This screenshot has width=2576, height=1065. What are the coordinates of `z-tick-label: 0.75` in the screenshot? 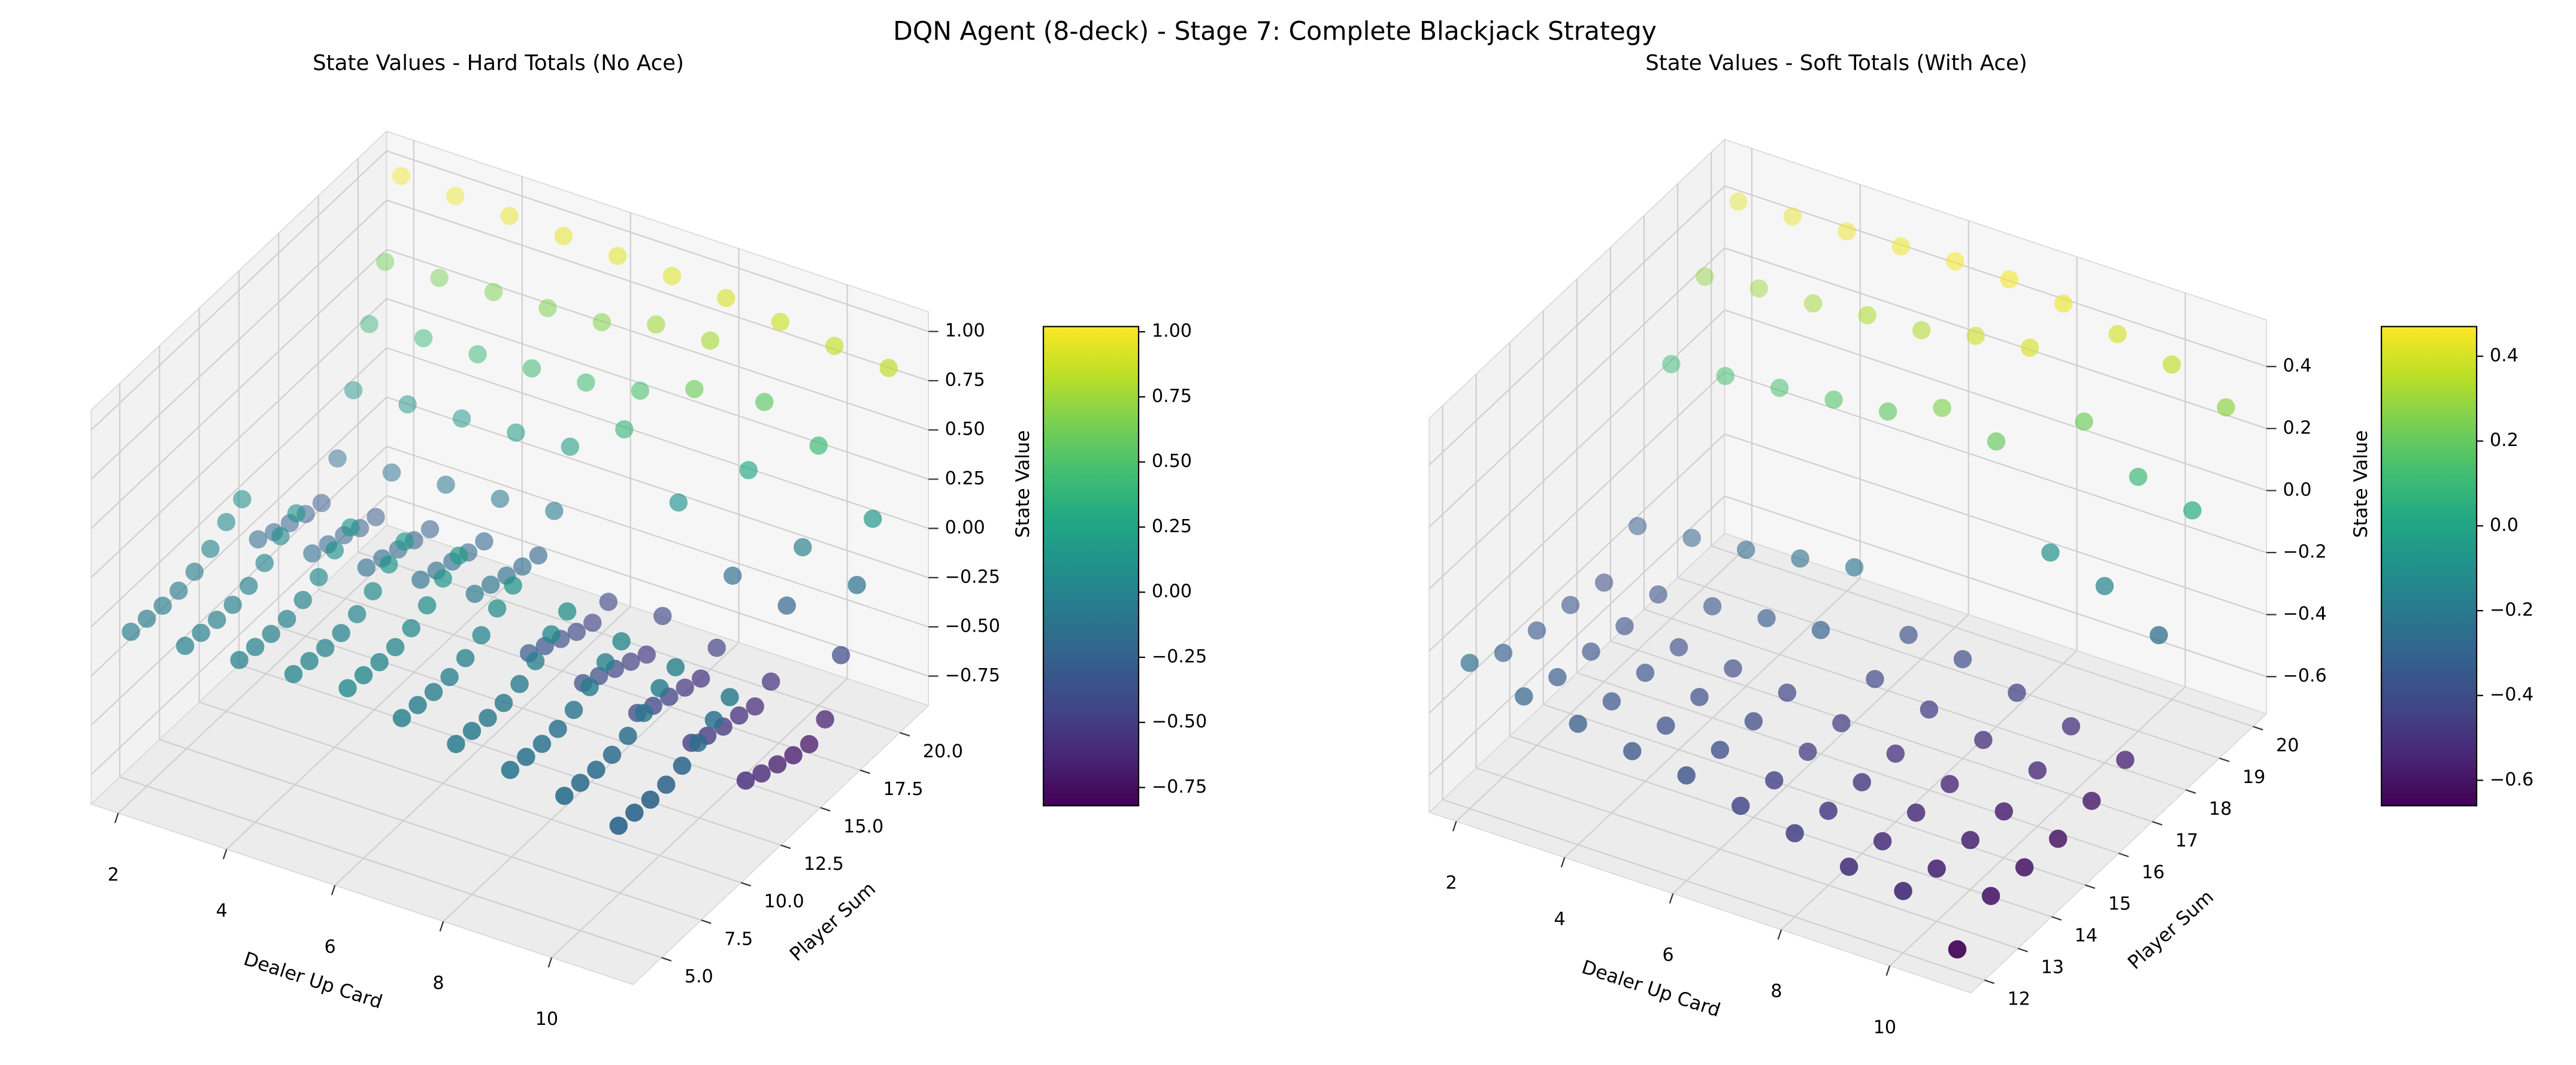 It's located at (965, 379).